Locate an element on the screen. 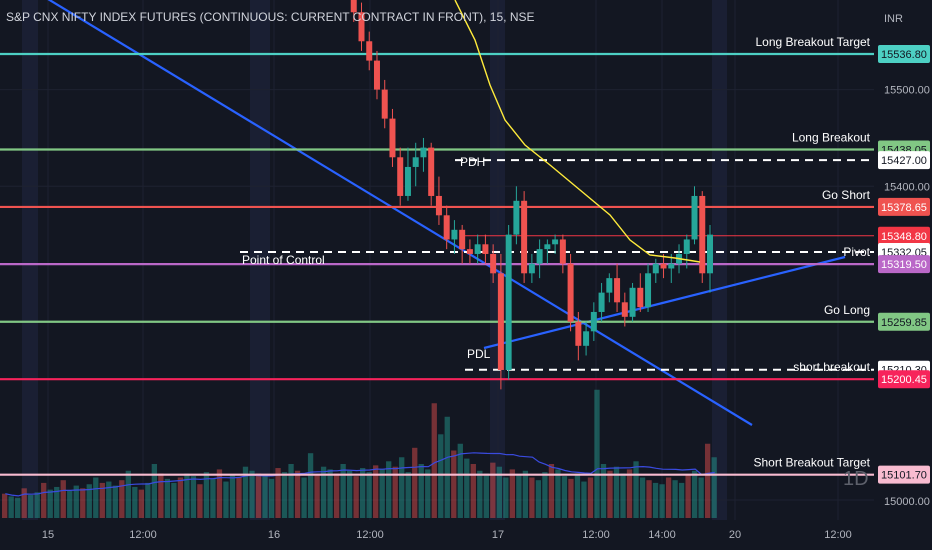 The width and height of the screenshot is (932, 550). x-tick-label: 12:00 is located at coordinates (596, 535).